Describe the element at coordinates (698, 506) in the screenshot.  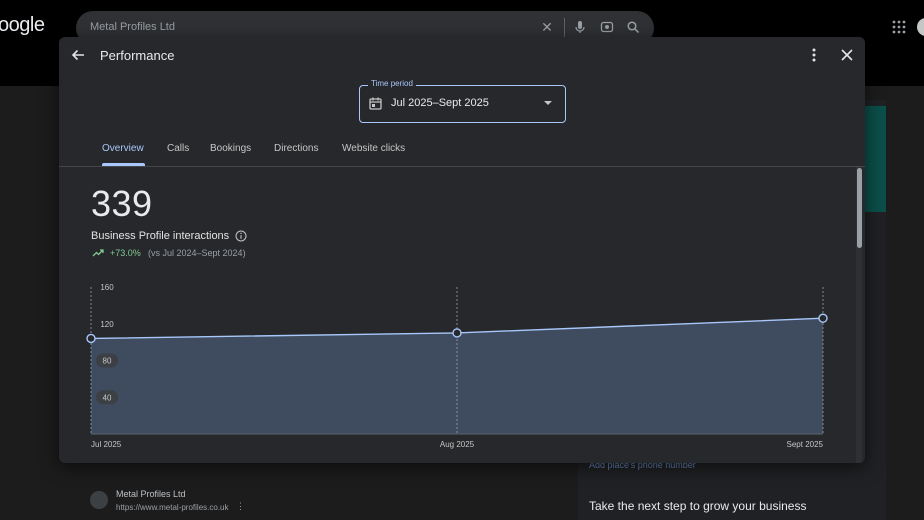
I see `grow-business-title: Take the next step to grow your business` at that location.